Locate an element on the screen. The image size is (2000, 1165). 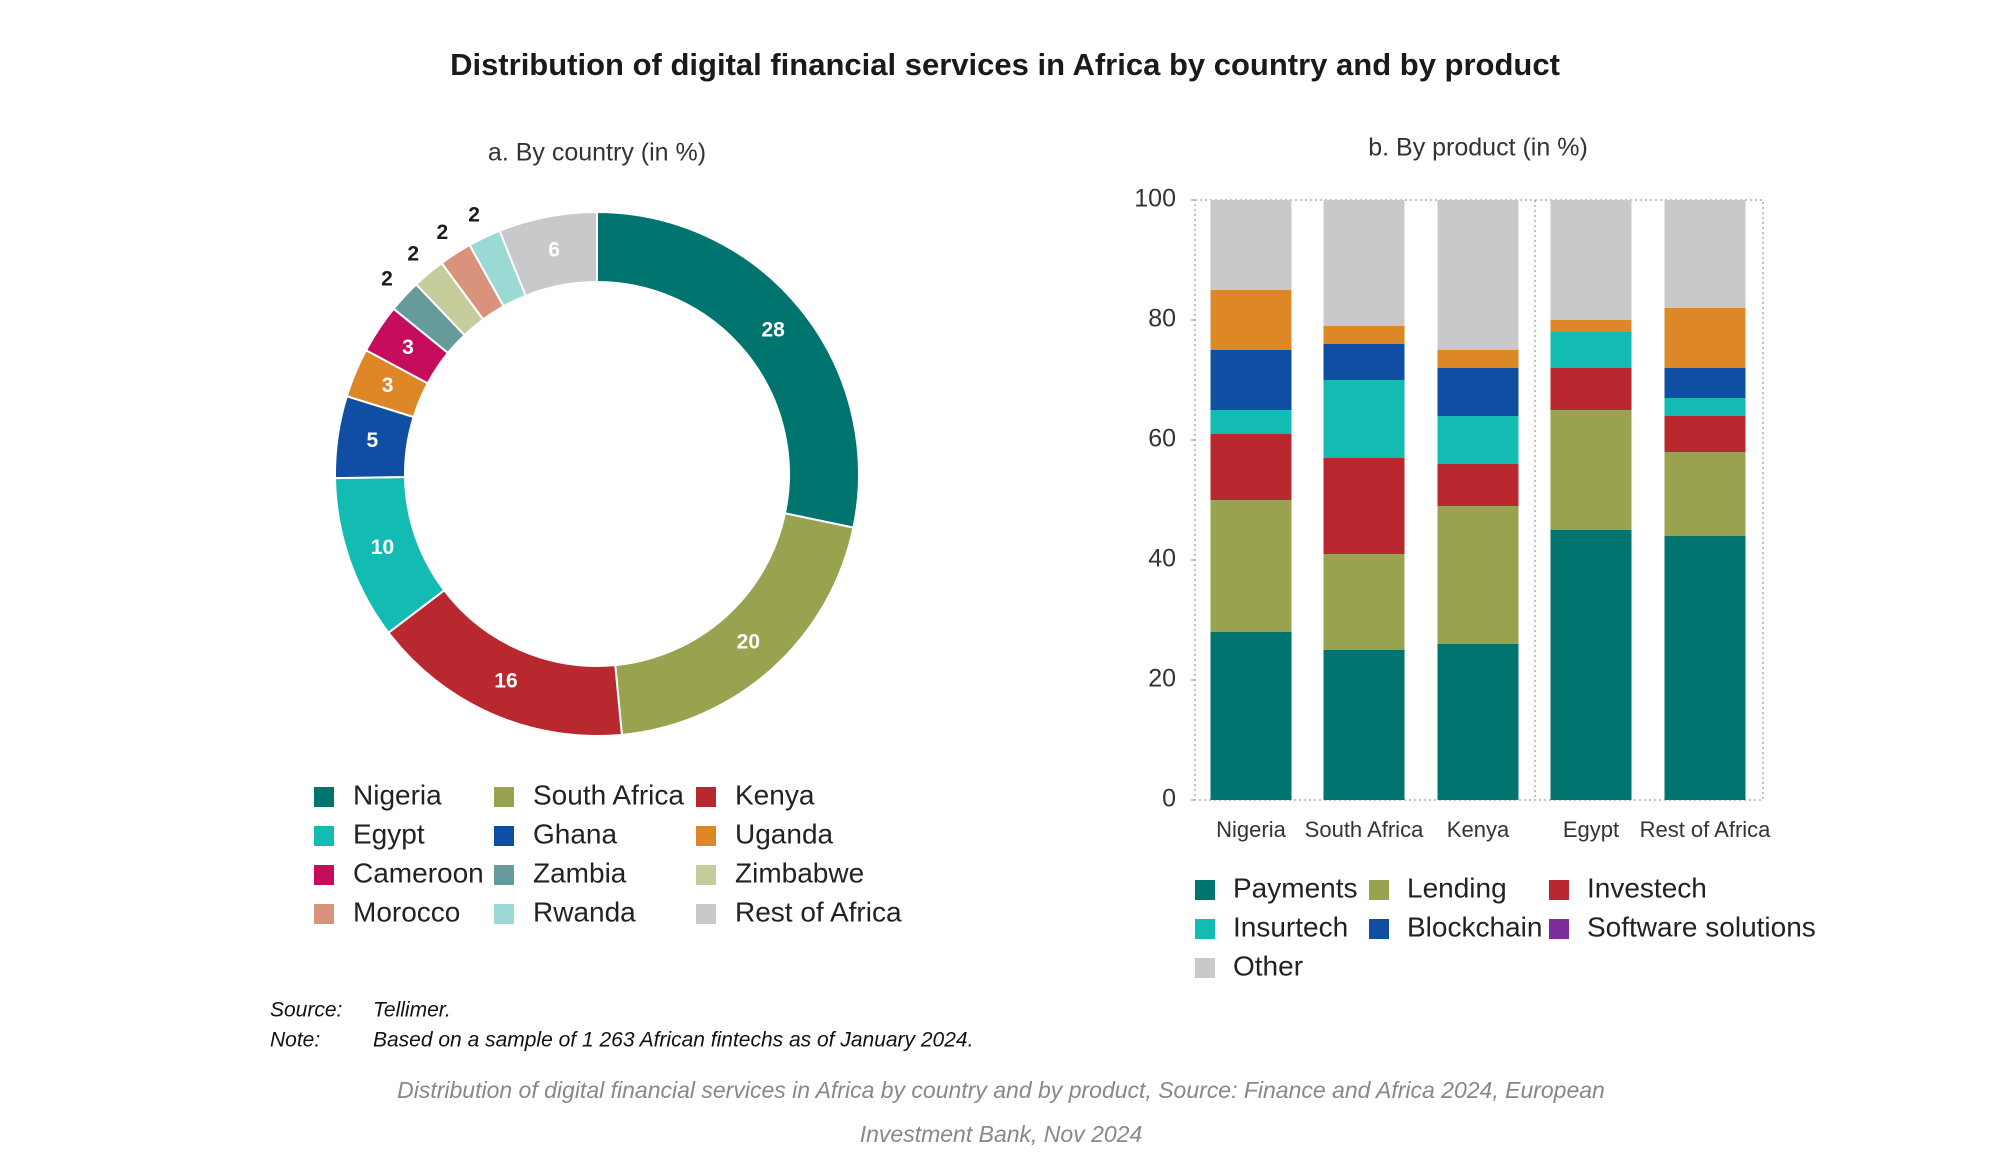
data-label: 28 is located at coordinates (774, 329).